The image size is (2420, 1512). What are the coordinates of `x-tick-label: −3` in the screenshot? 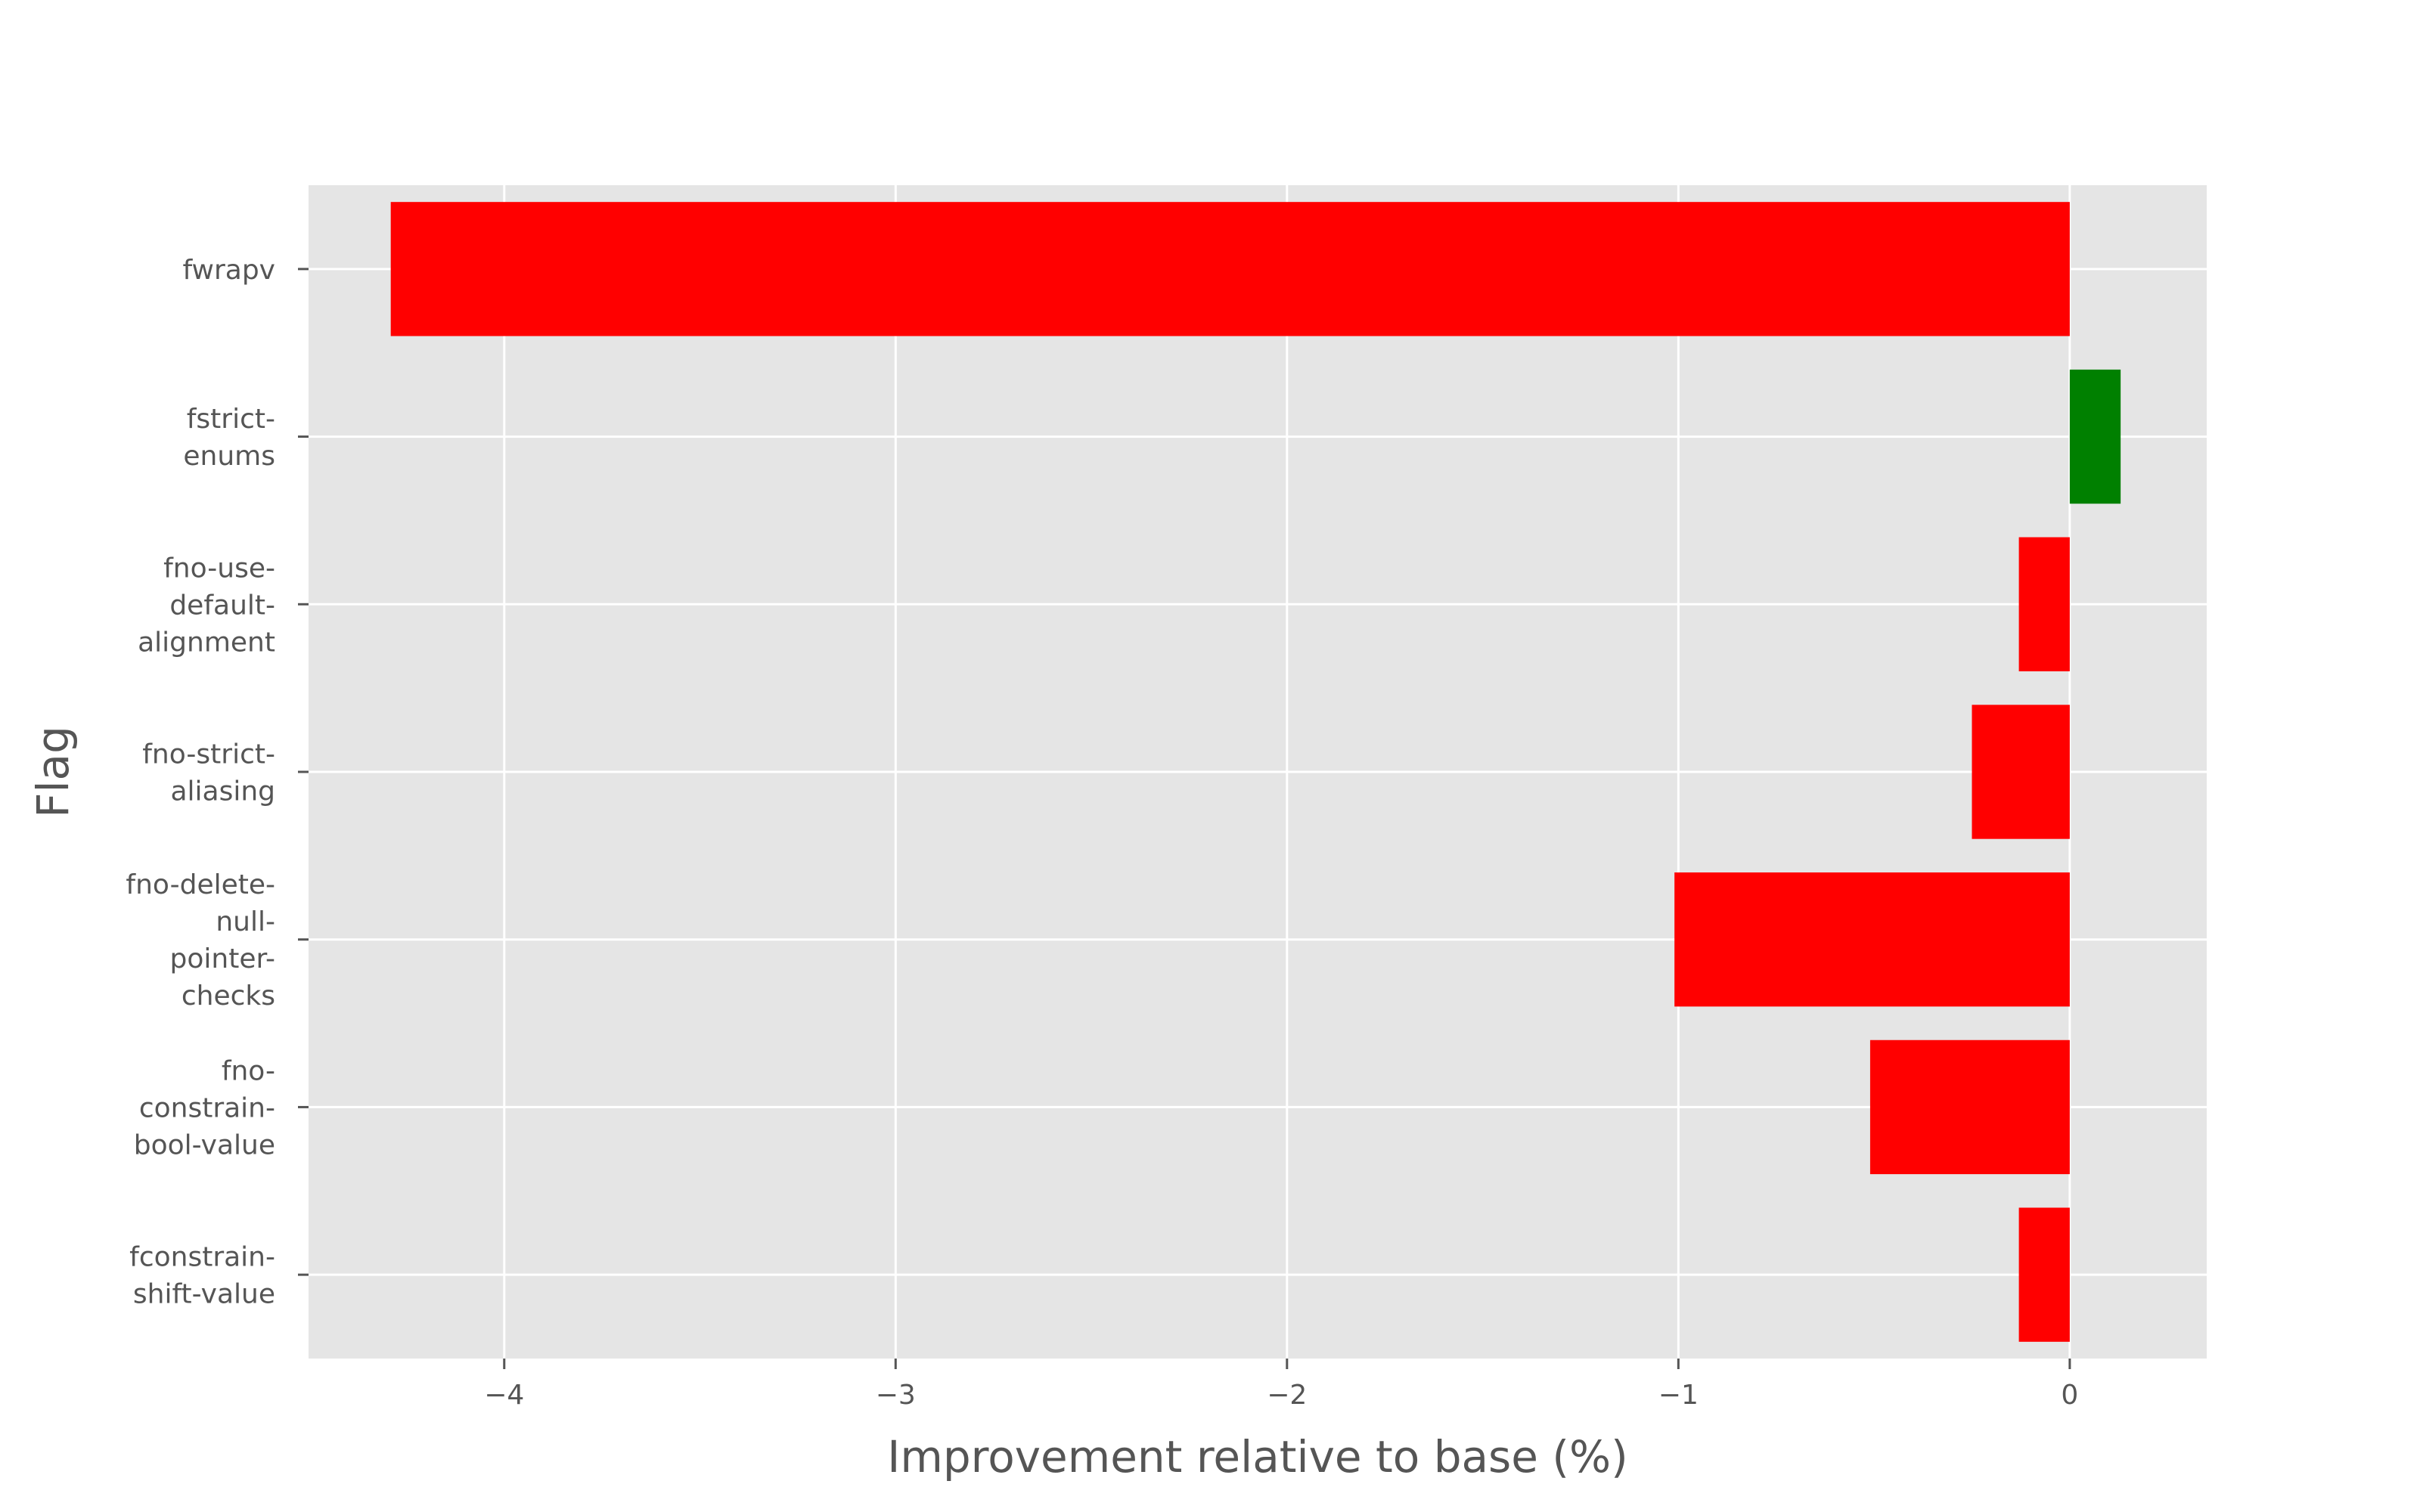 It's located at (896, 1395).